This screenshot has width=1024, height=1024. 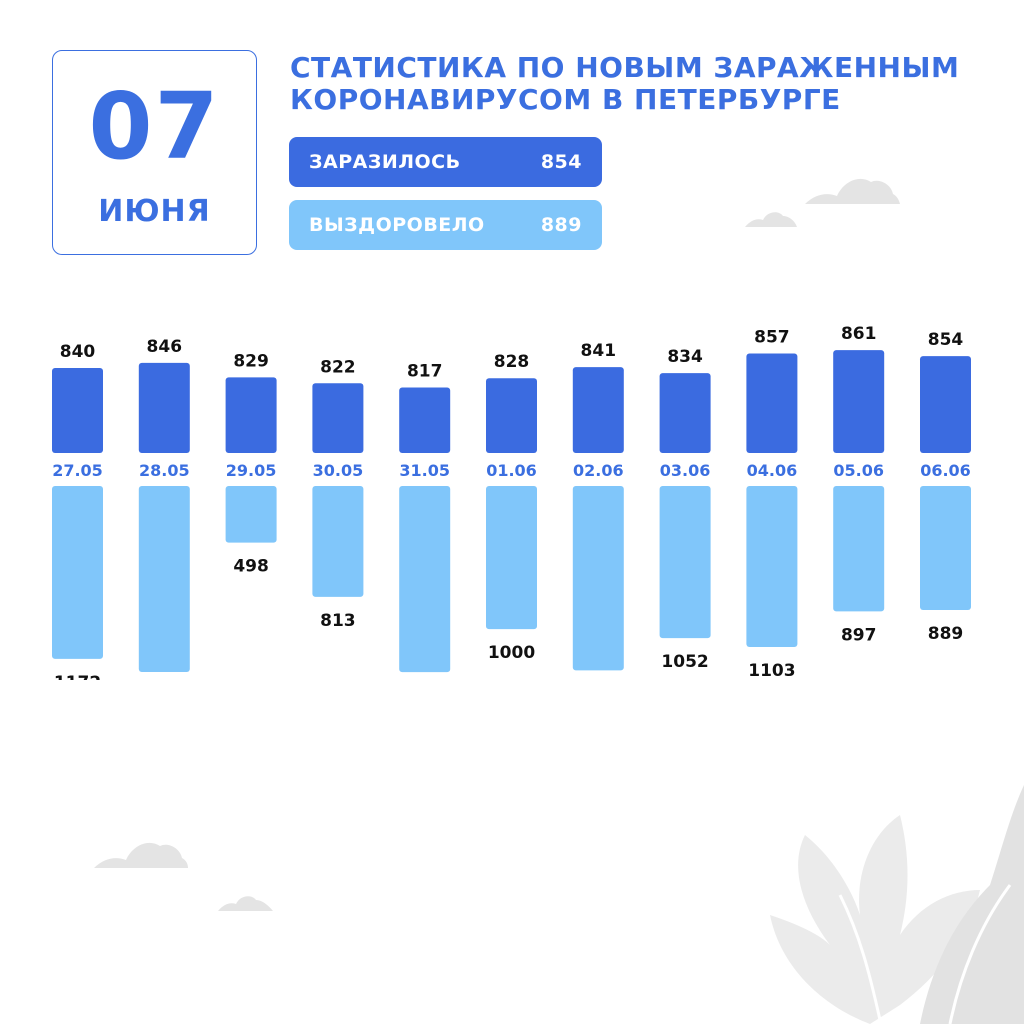 I want to click on title-line-1: СТАТИСТИКА ПО НОВЫМ ЗАРАЖЕННЫМ, so click(x=625, y=67).